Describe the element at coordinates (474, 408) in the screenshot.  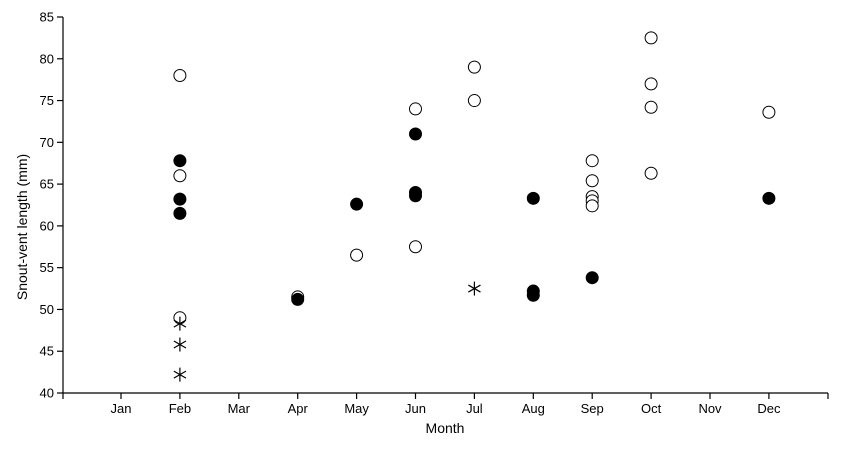
I see `x-tick-label: Jul` at that location.